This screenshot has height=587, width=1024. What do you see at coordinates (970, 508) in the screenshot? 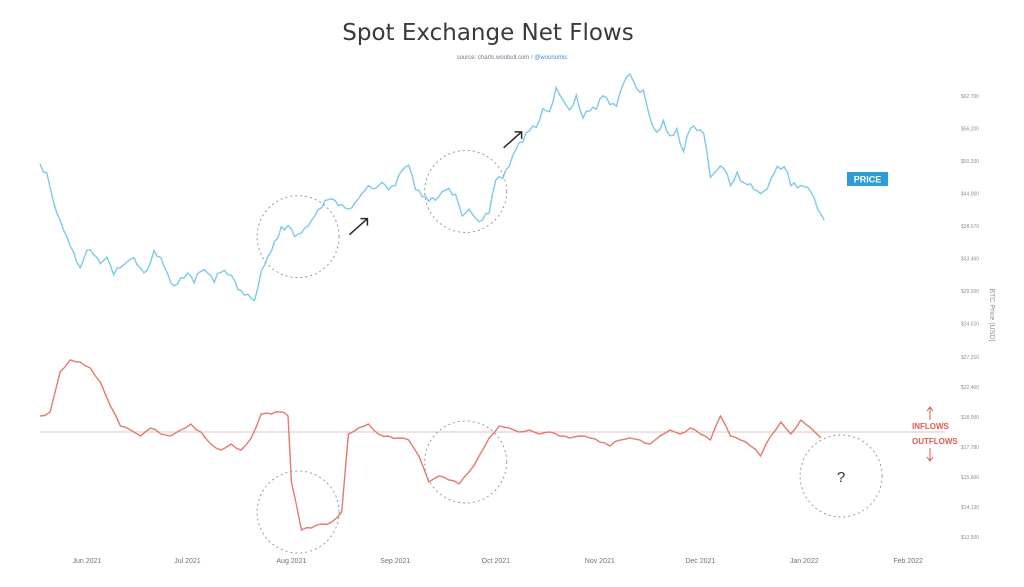
I see `flow-tick-label: $14,130` at bounding box center [970, 508].